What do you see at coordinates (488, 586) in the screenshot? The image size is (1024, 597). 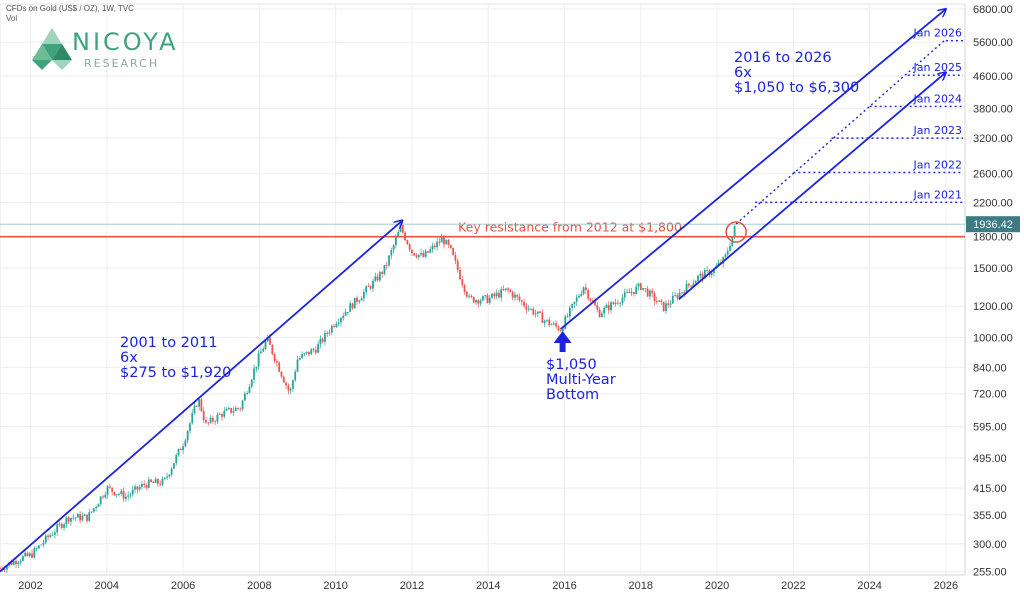 I see `x-tick-label: 2014` at bounding box center [488, 586].